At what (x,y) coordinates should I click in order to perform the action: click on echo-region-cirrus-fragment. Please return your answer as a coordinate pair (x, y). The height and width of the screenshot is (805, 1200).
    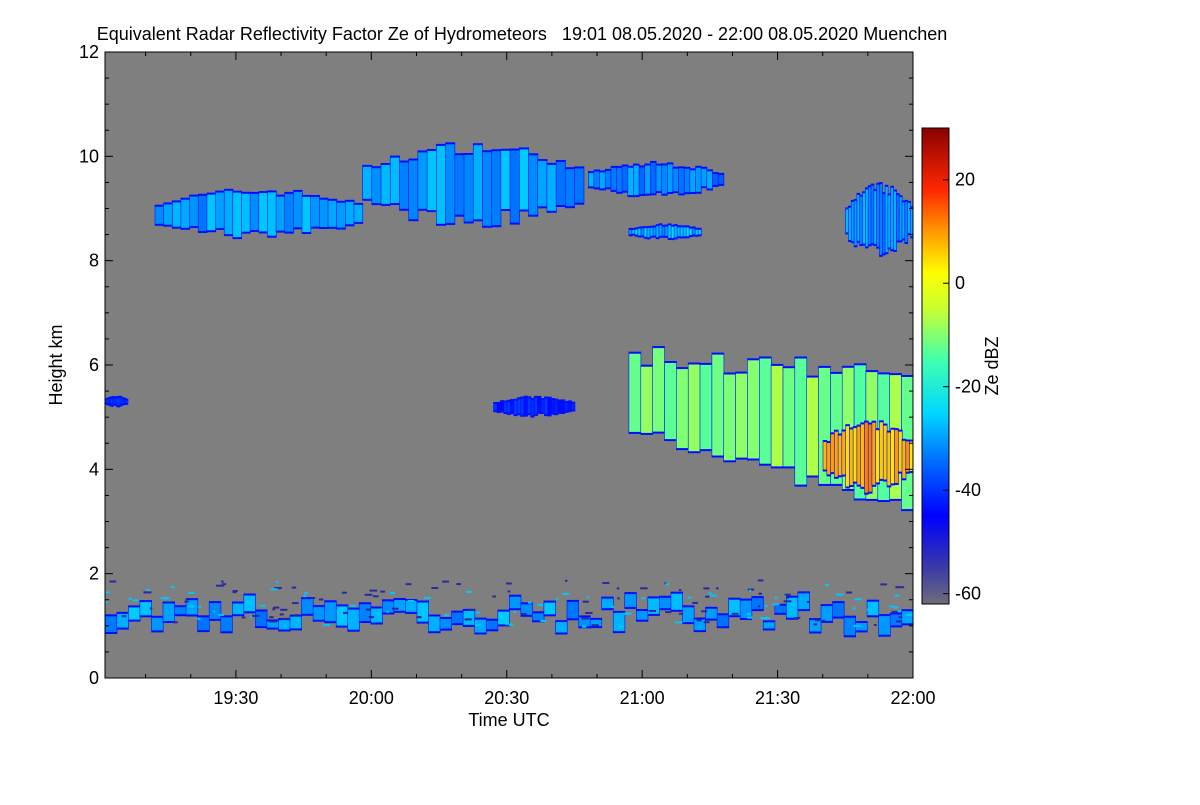
    Looking at the image, I should click on (665, 232).